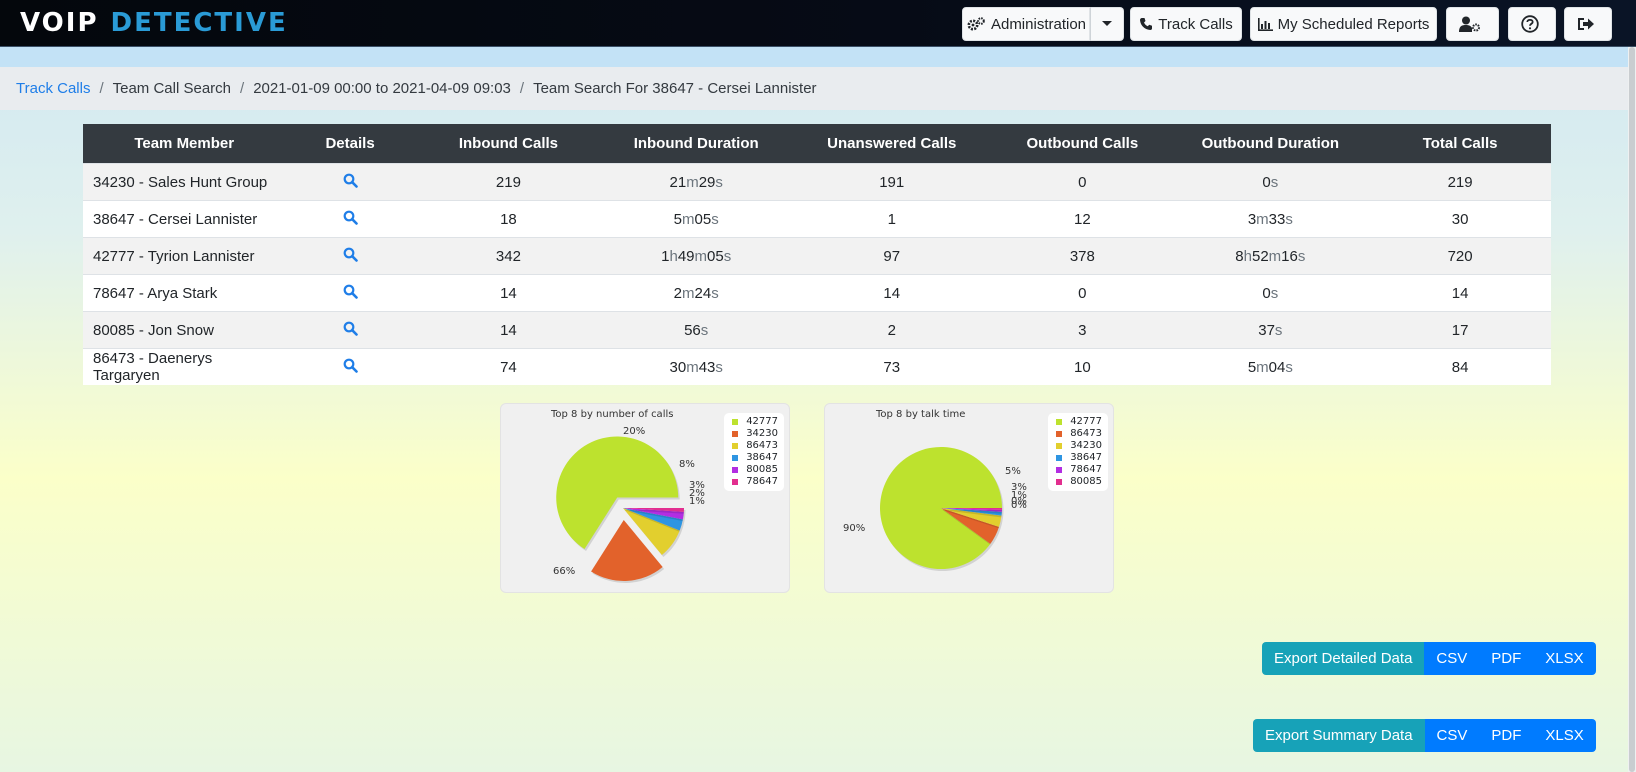  What do you see at coordinates (1082, 330) in the screenshot?
I see `outbound-calls-cell: 3` at bounding box center [1082, 330].